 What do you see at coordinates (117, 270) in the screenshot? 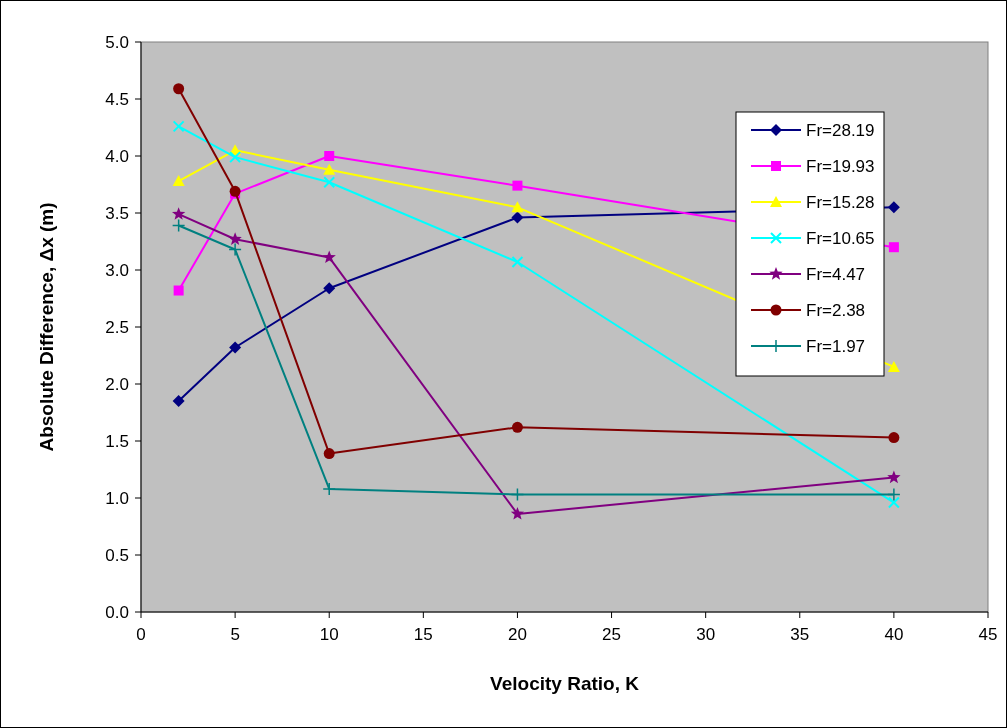
I see `y-tick-label: 3.0` at bounding box center [117, 270].